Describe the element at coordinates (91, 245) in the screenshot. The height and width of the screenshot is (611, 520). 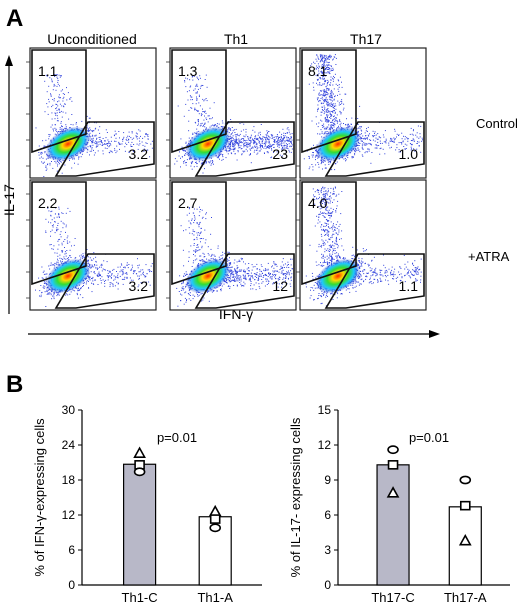
I see `flow-plot-atra-unconditioned: 2.23.2` at that location.